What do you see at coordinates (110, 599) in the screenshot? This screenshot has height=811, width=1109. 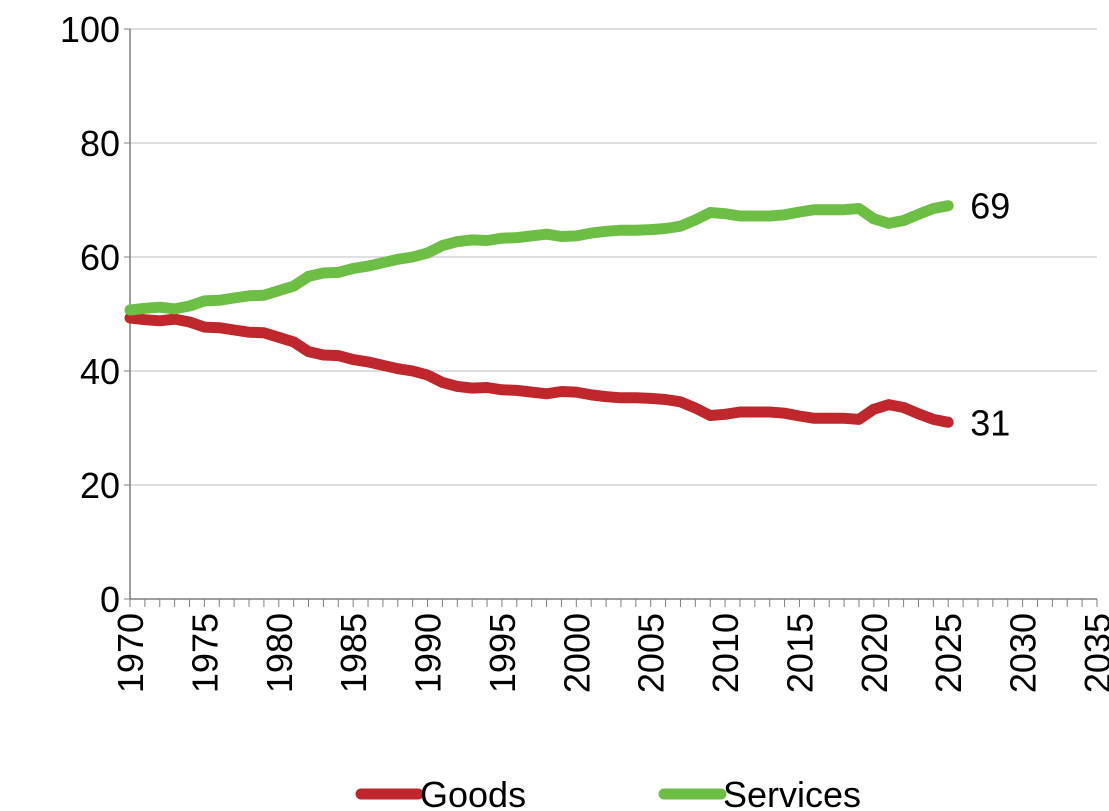 I see `y-tick-label: 0` at bounding box center [110, 599].